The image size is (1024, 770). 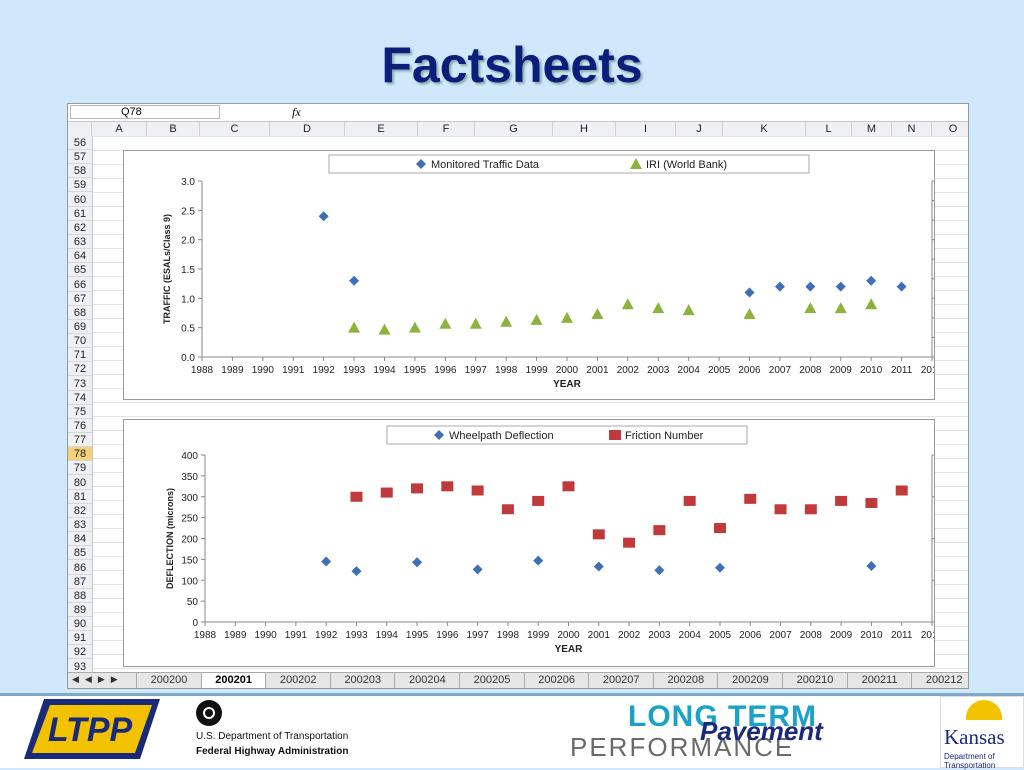 I want to click on column-header-g: G, so click(x=514, y=129).